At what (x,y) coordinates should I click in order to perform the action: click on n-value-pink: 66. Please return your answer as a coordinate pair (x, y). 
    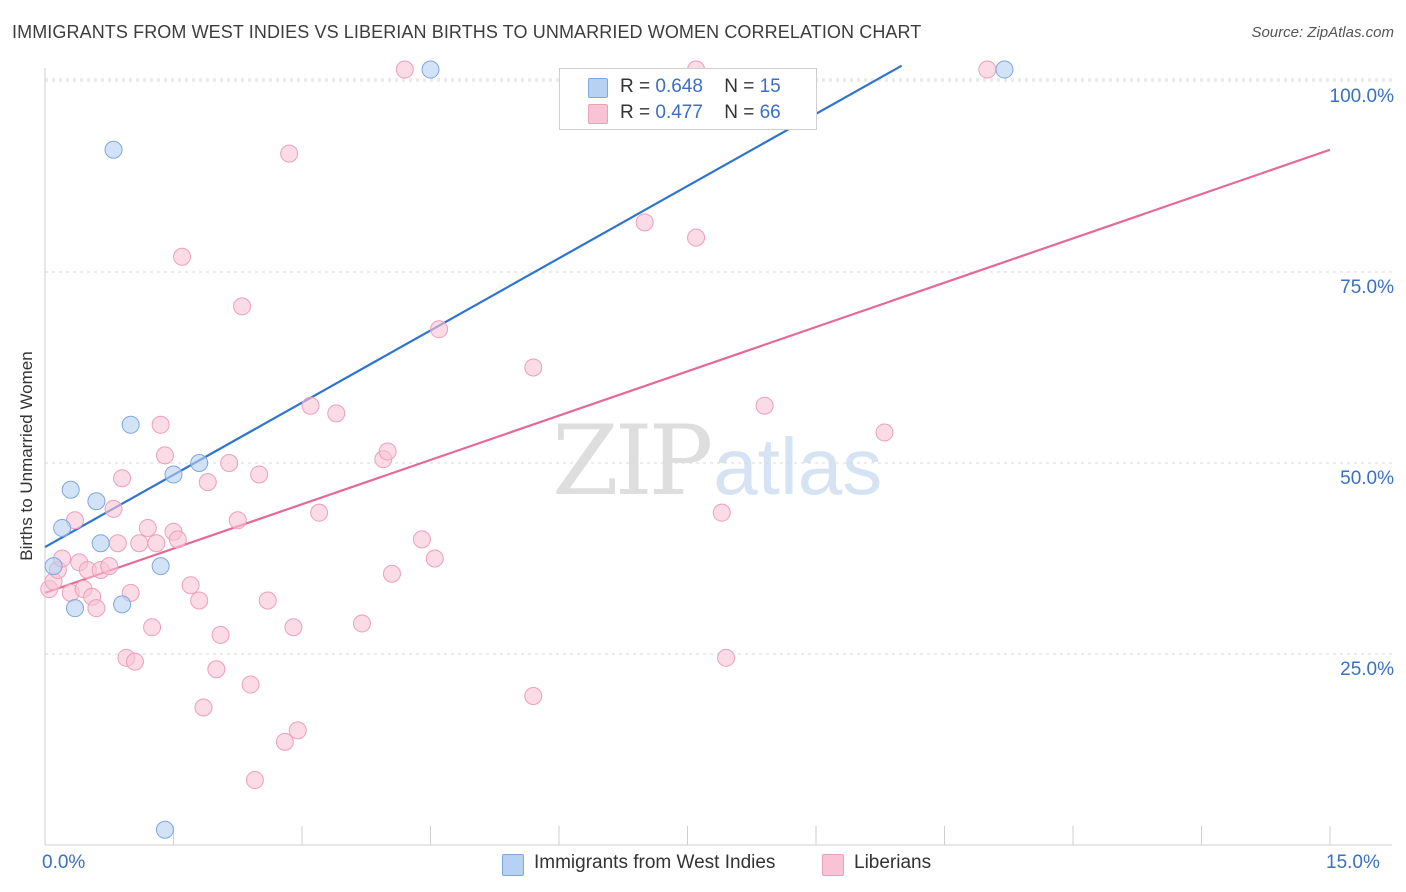
    Looking at the image, I should click on (770, 112).